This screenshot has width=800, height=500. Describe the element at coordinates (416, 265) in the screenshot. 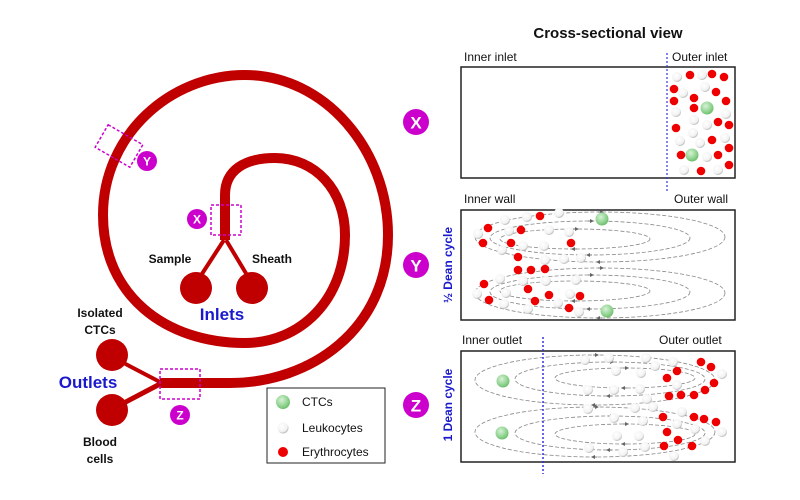

I see `panel-badge-y: Y` at that location.